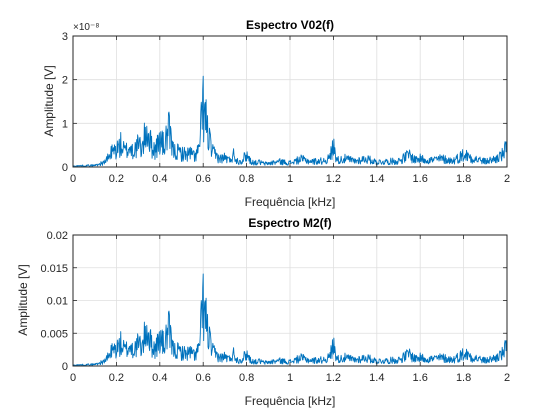 This screenshot has height=420, width=560. Describe the element at coordinates (57, 236) in the screenshot. I see `y-tick-label: 0.02` at that location.